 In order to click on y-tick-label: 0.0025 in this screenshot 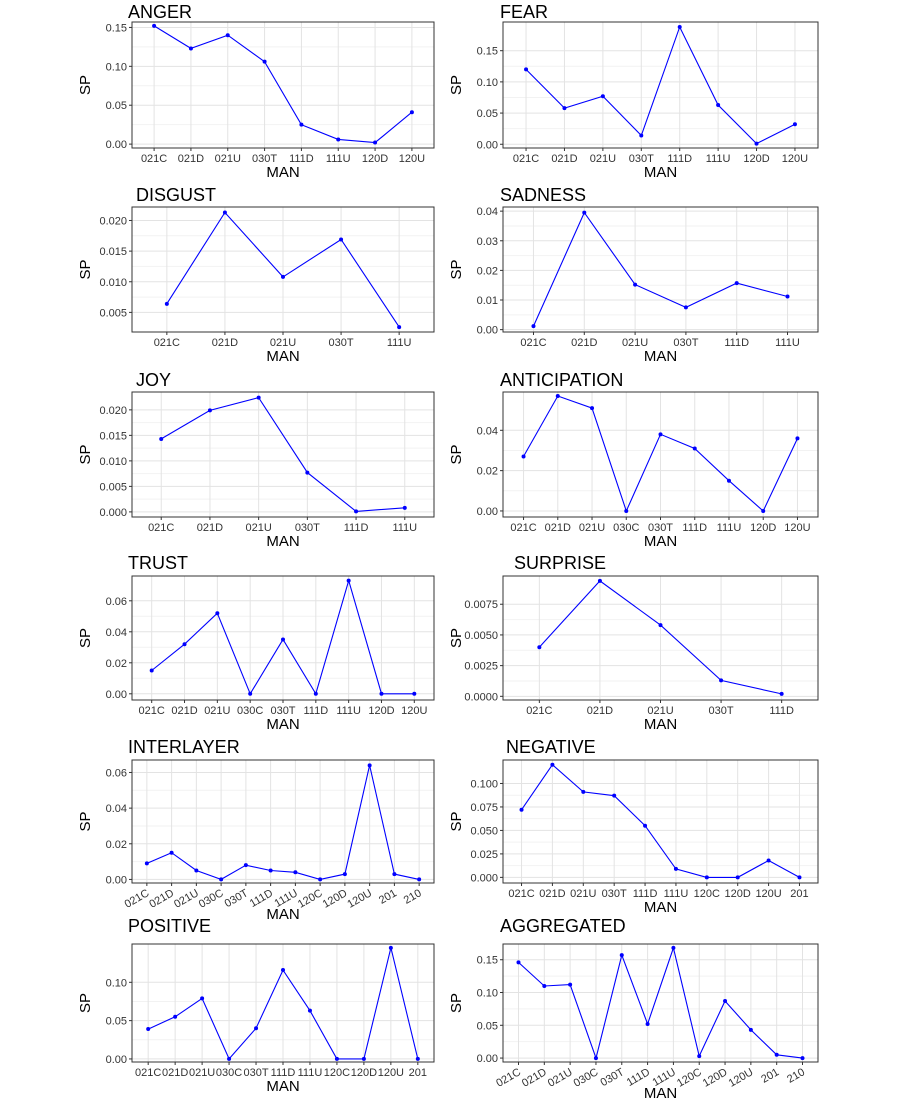, I will do `click(481, 667)`.